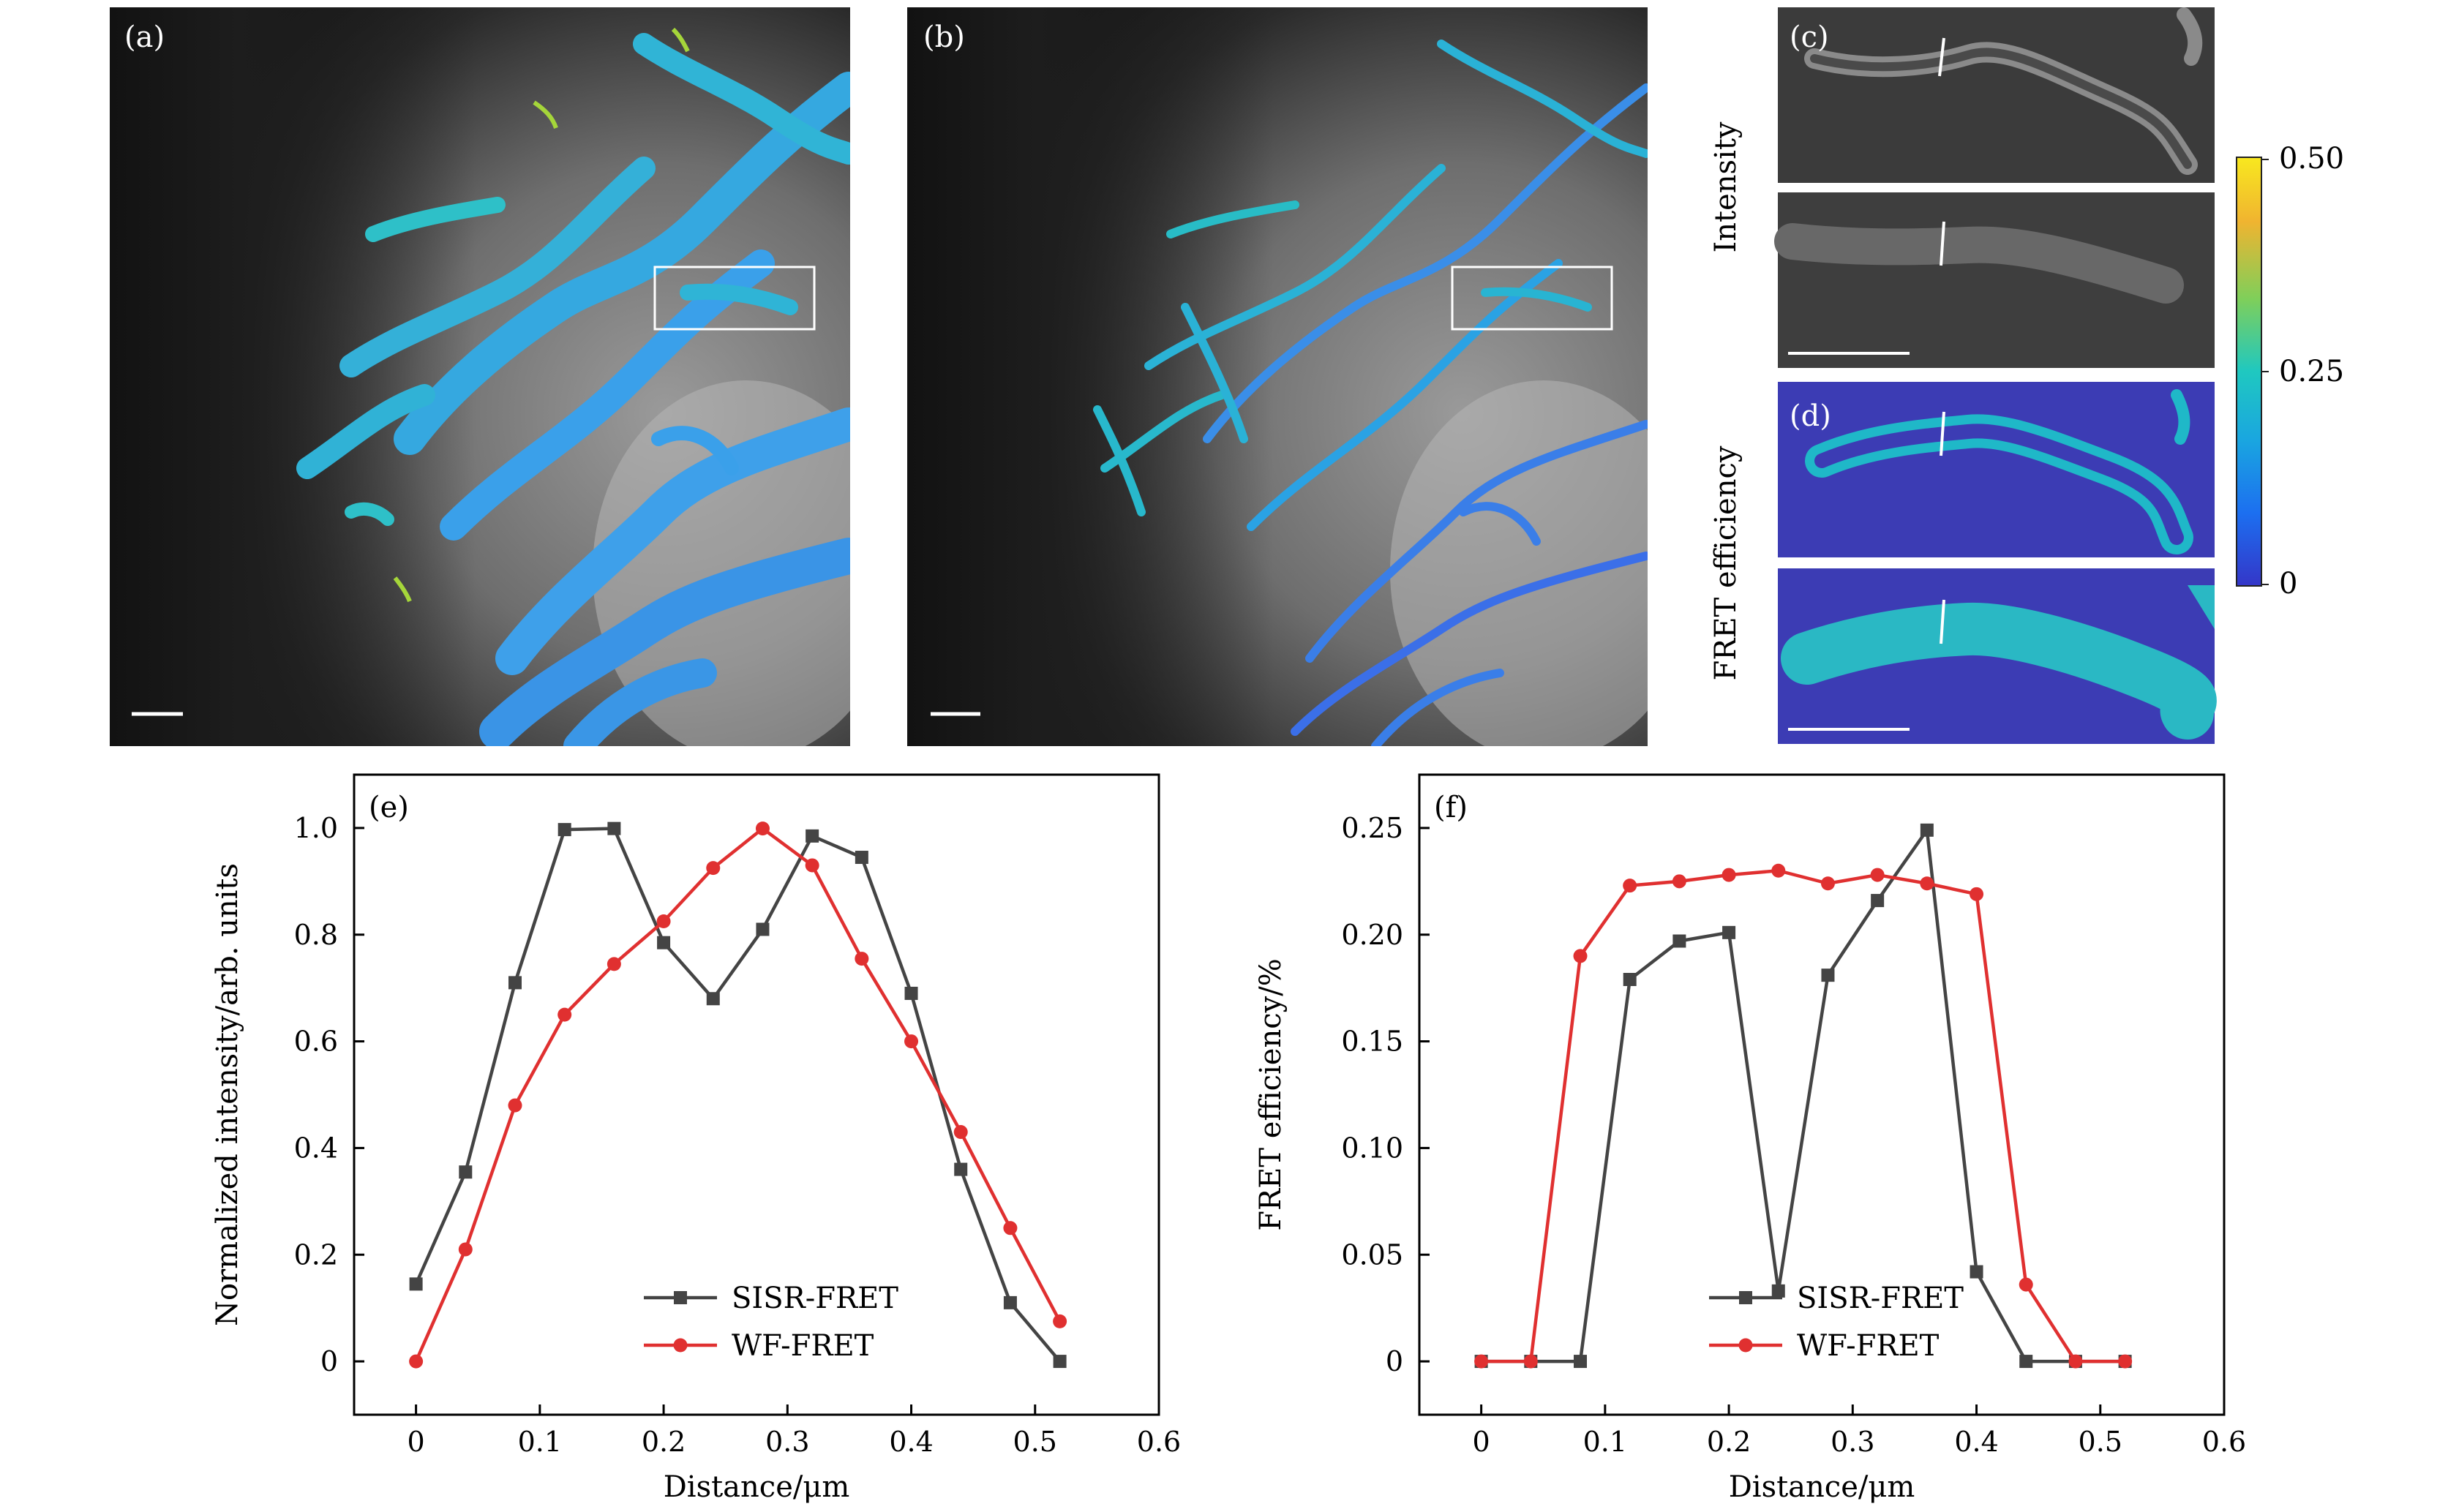 The image size is (2448, 1512). I want to click on y-tick-label: 0.25, so click(1372, 828).